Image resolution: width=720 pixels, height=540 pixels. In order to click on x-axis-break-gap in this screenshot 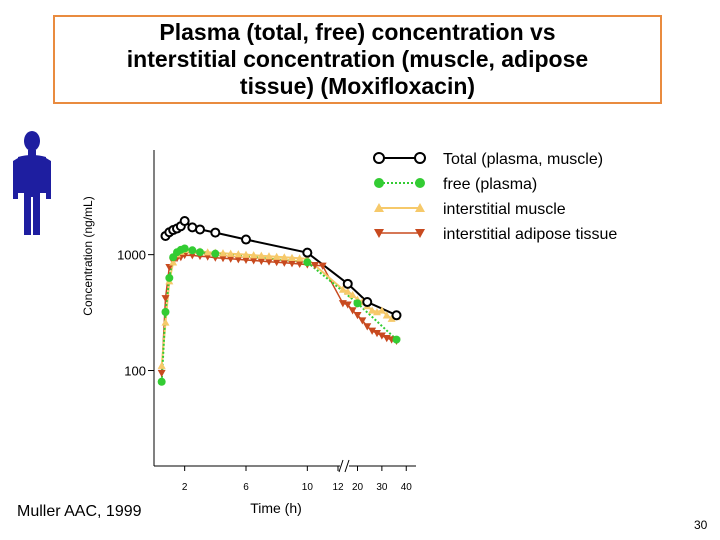, I will do `click(344, 466)`.